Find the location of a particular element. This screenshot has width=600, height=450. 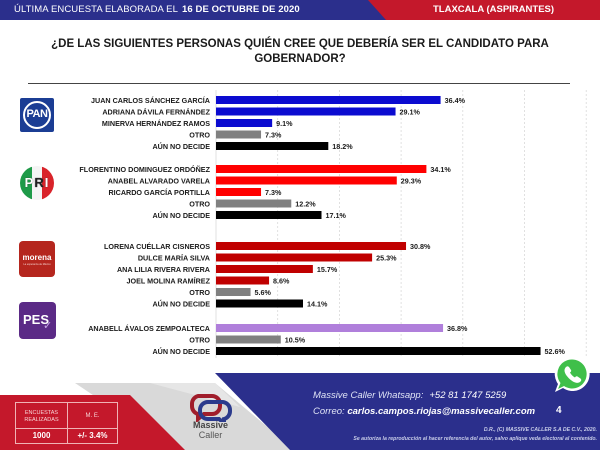

category-label: FLORENTINO DOMINGUEZ ORDÓÑEZ is located at coordinates (144, 169).